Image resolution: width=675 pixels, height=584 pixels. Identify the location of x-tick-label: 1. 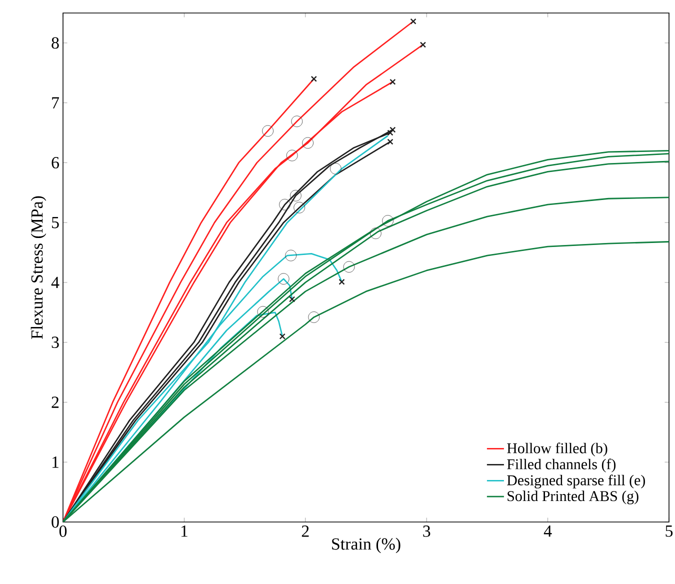
(184, 531).